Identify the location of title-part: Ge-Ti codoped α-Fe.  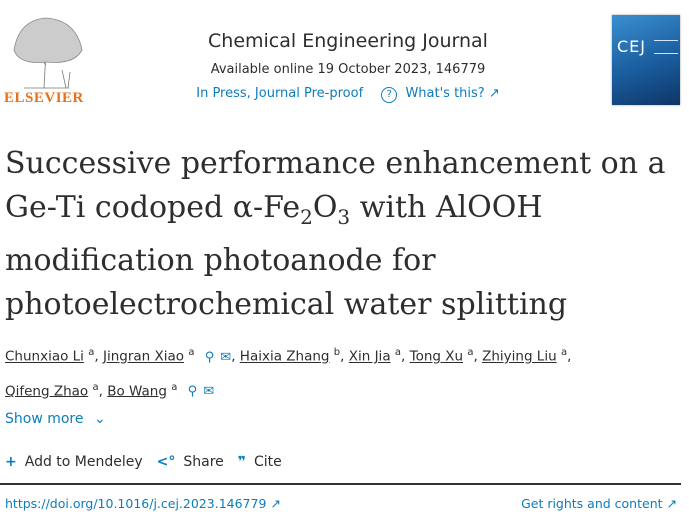
(153, 207).